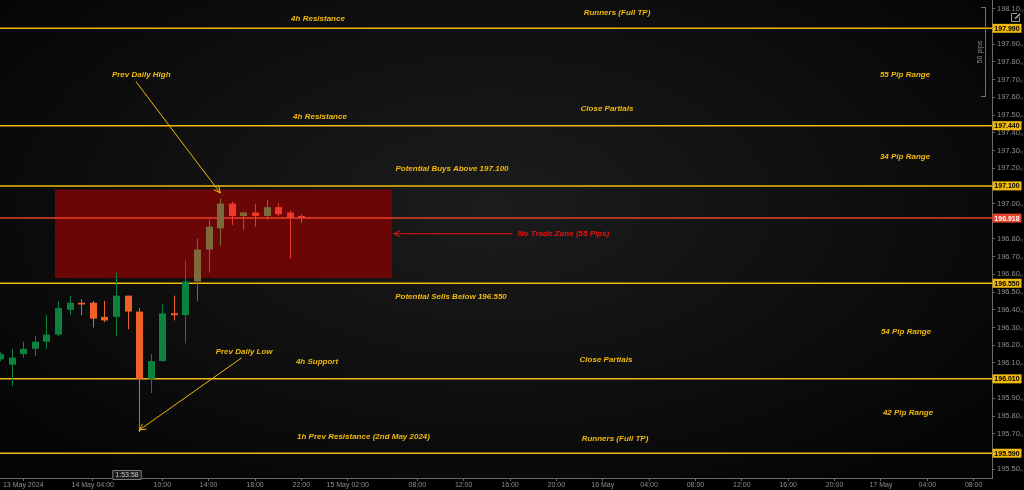  What do you see at coordinates (905, 75) in the screenshot?
I see `annotation: 55 Pip Range` at bounding box center [905, 75].